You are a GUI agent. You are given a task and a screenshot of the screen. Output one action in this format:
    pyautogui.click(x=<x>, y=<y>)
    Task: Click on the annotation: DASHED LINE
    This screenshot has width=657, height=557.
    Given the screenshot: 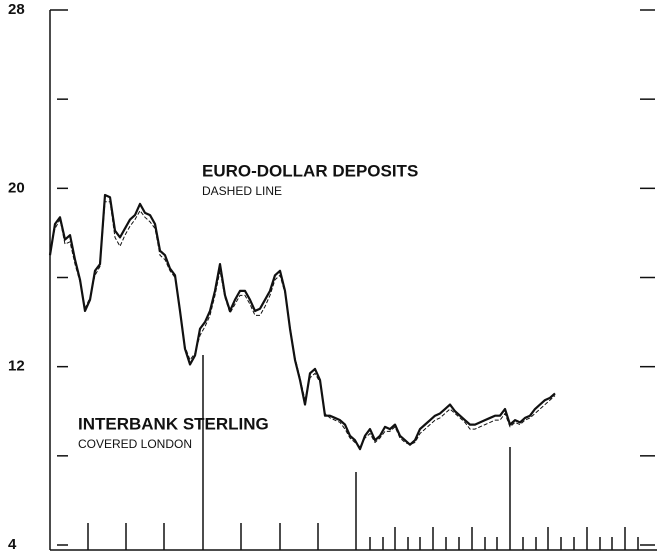 What is the action you would take?
    pyautogui.click(x=242, y=191)
    